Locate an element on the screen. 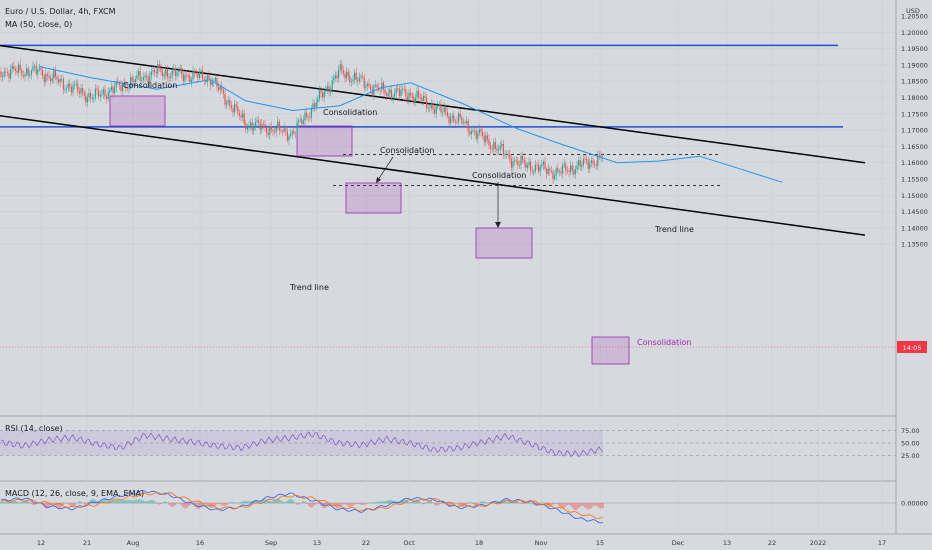  price-tick-label: 1.17000 is located at coordinates (914, 131).